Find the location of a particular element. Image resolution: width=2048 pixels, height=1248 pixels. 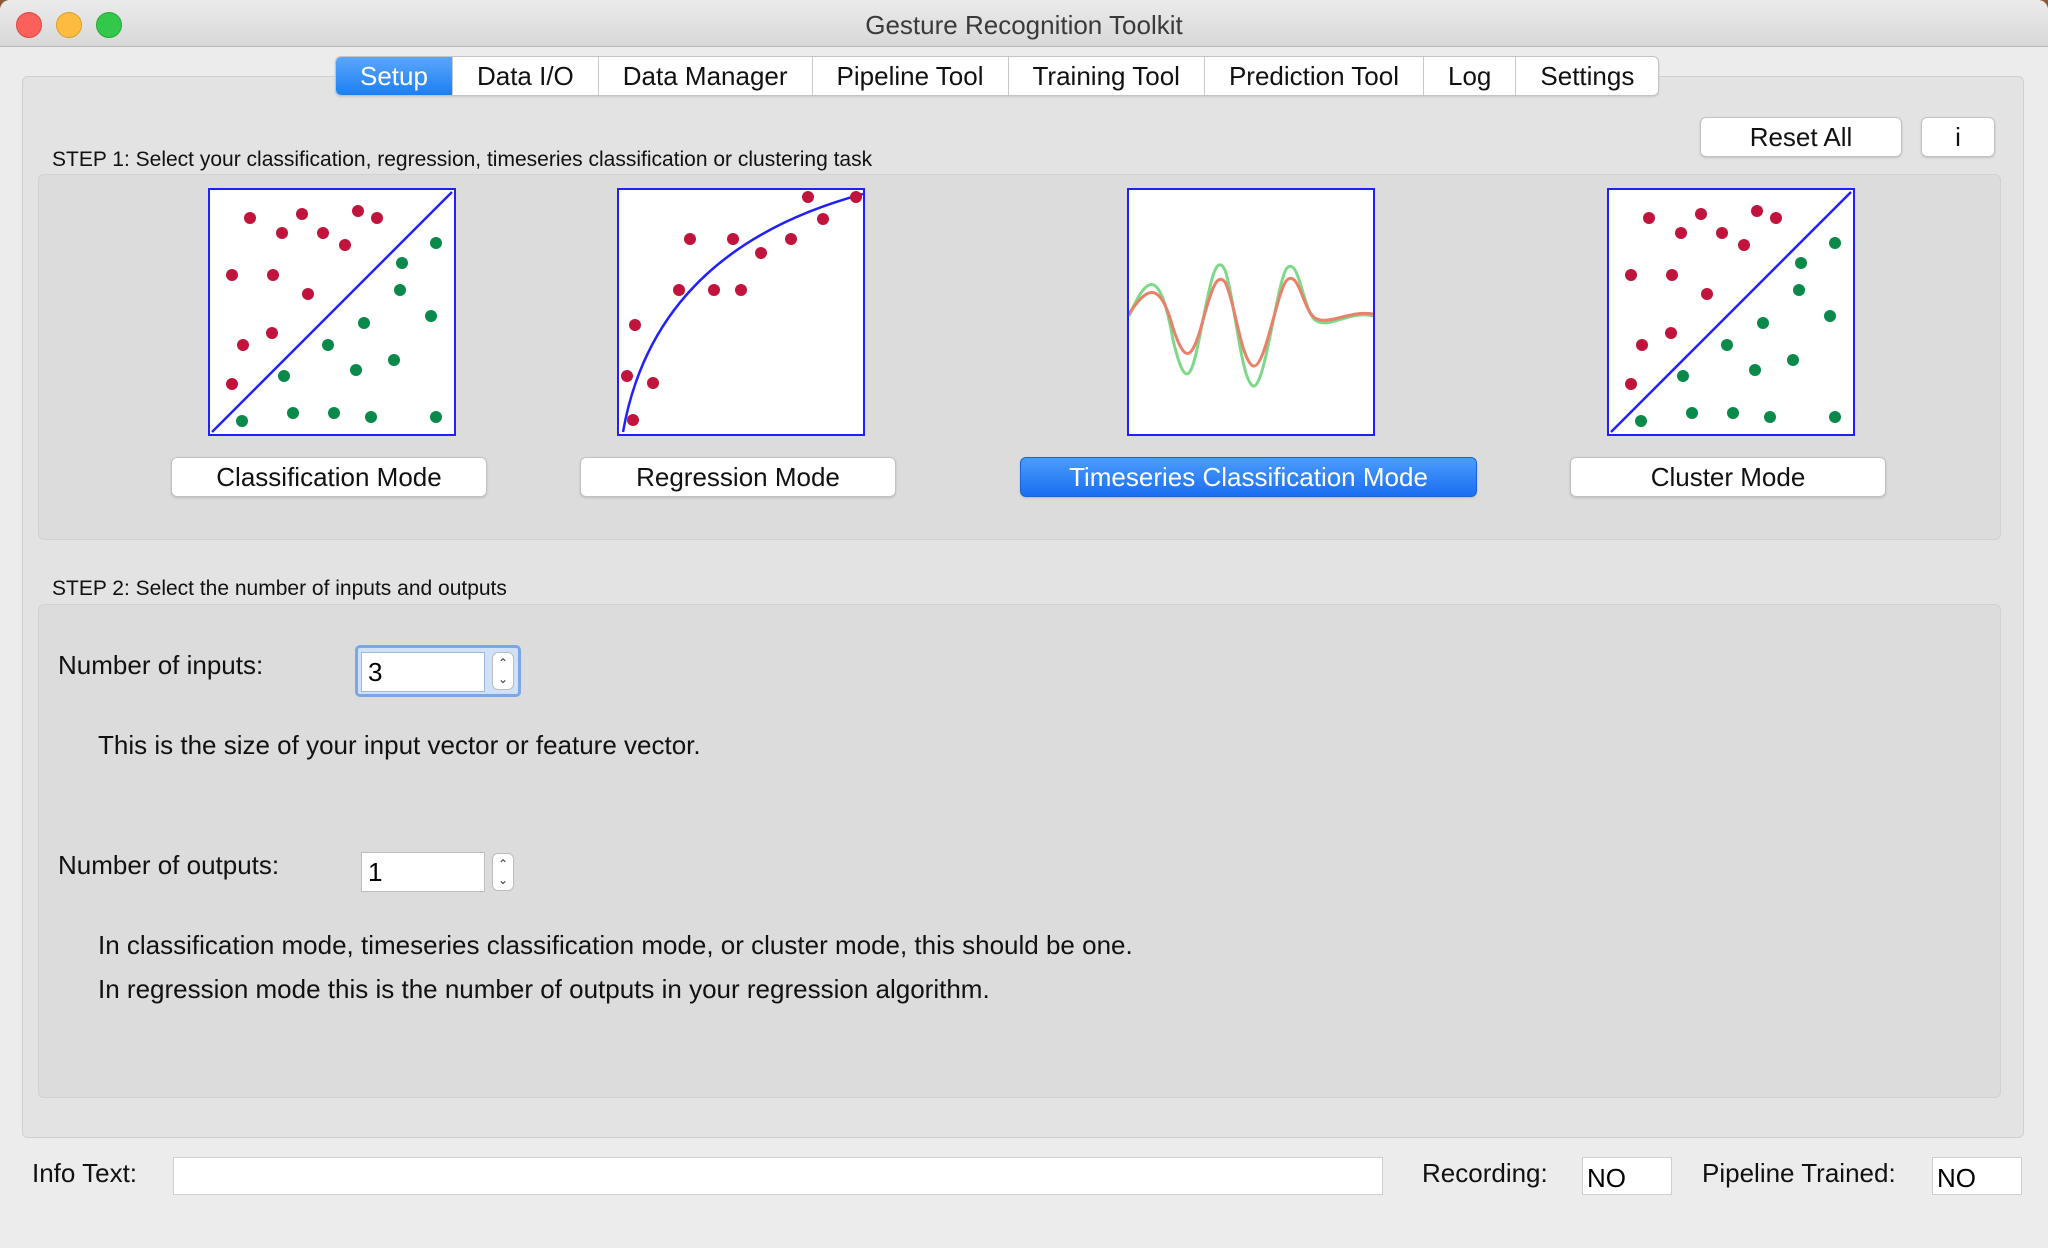

tab-settings: Settings is located at coordinates (1587, 76).